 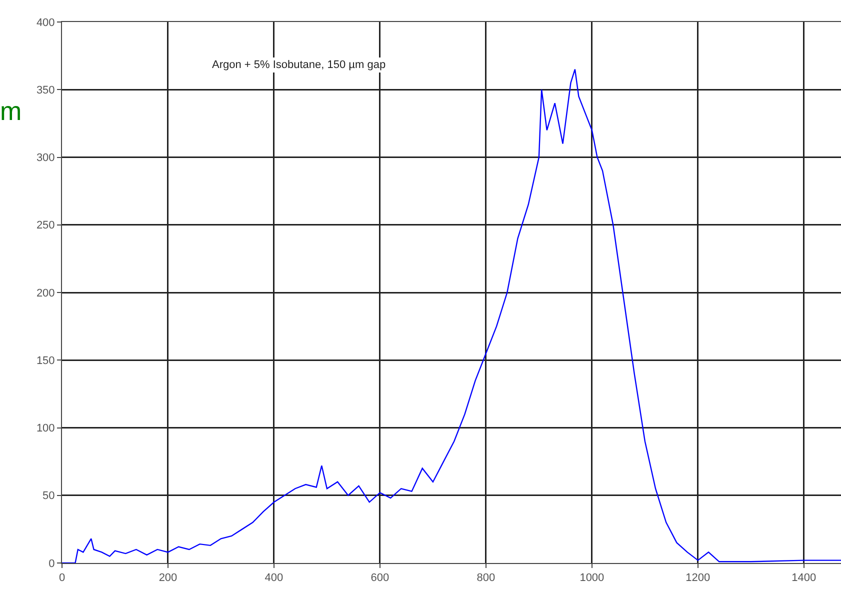 I want to click on x-tick-label: 400, so click(x=274, y=578).